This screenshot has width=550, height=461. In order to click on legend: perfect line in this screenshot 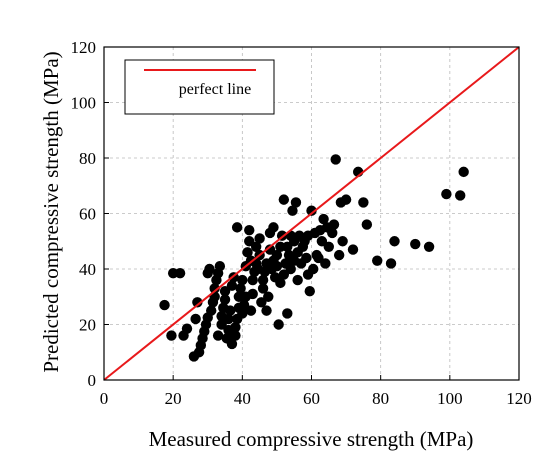, I will do `click(199, 87)`.